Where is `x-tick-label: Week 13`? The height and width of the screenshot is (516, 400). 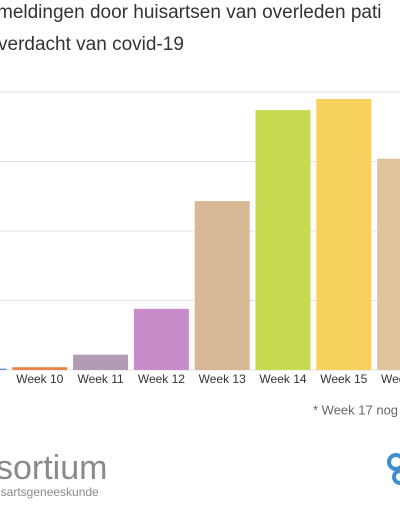
x-tick-label: Week 13 is located at coordinates (222, 379).